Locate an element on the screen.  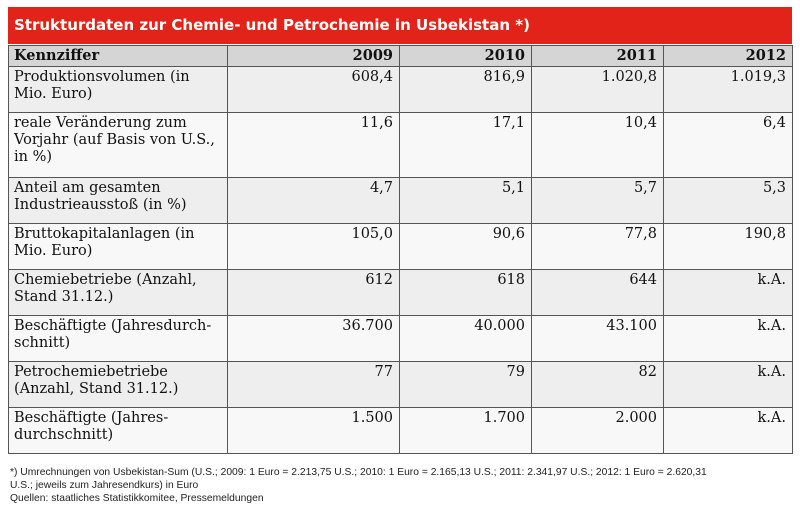
header-2009: 2009 is located at coordinates (313, 56).